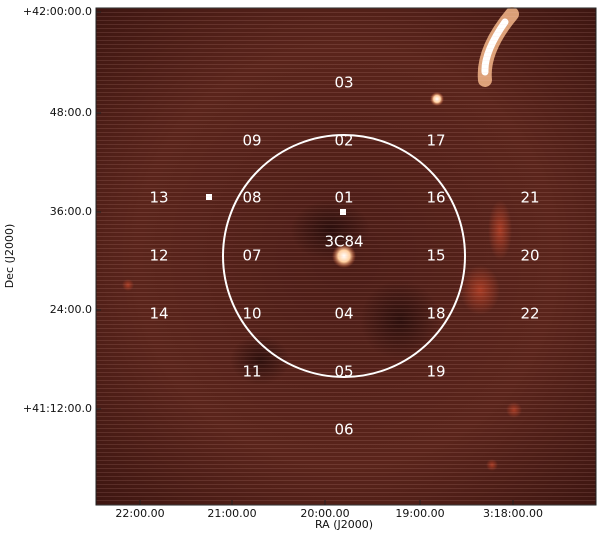  I want to click on x-axis-label: RA (J2000), so click(344, 524).